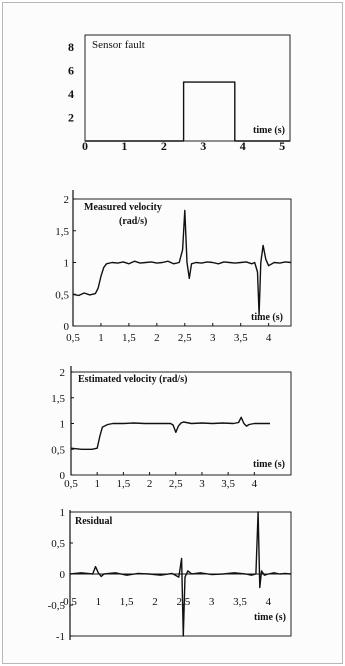 The image size is (345, 666). I want to click on chart-annotation: Residual, so click(93, 521).